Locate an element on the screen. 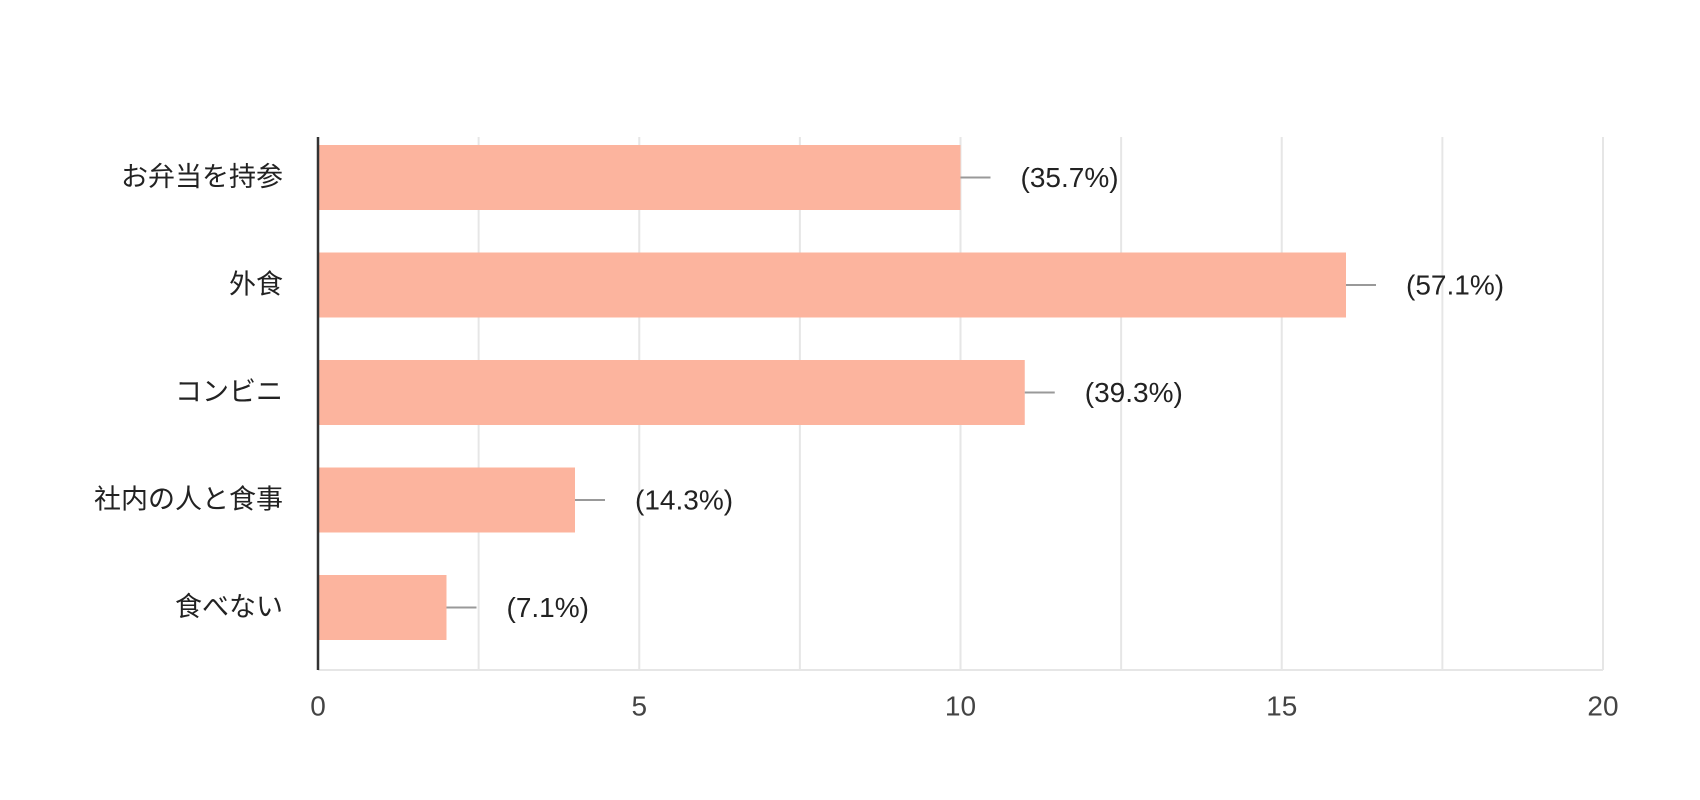  data-label: (39.3%) is located at coordinates (1134, 392).